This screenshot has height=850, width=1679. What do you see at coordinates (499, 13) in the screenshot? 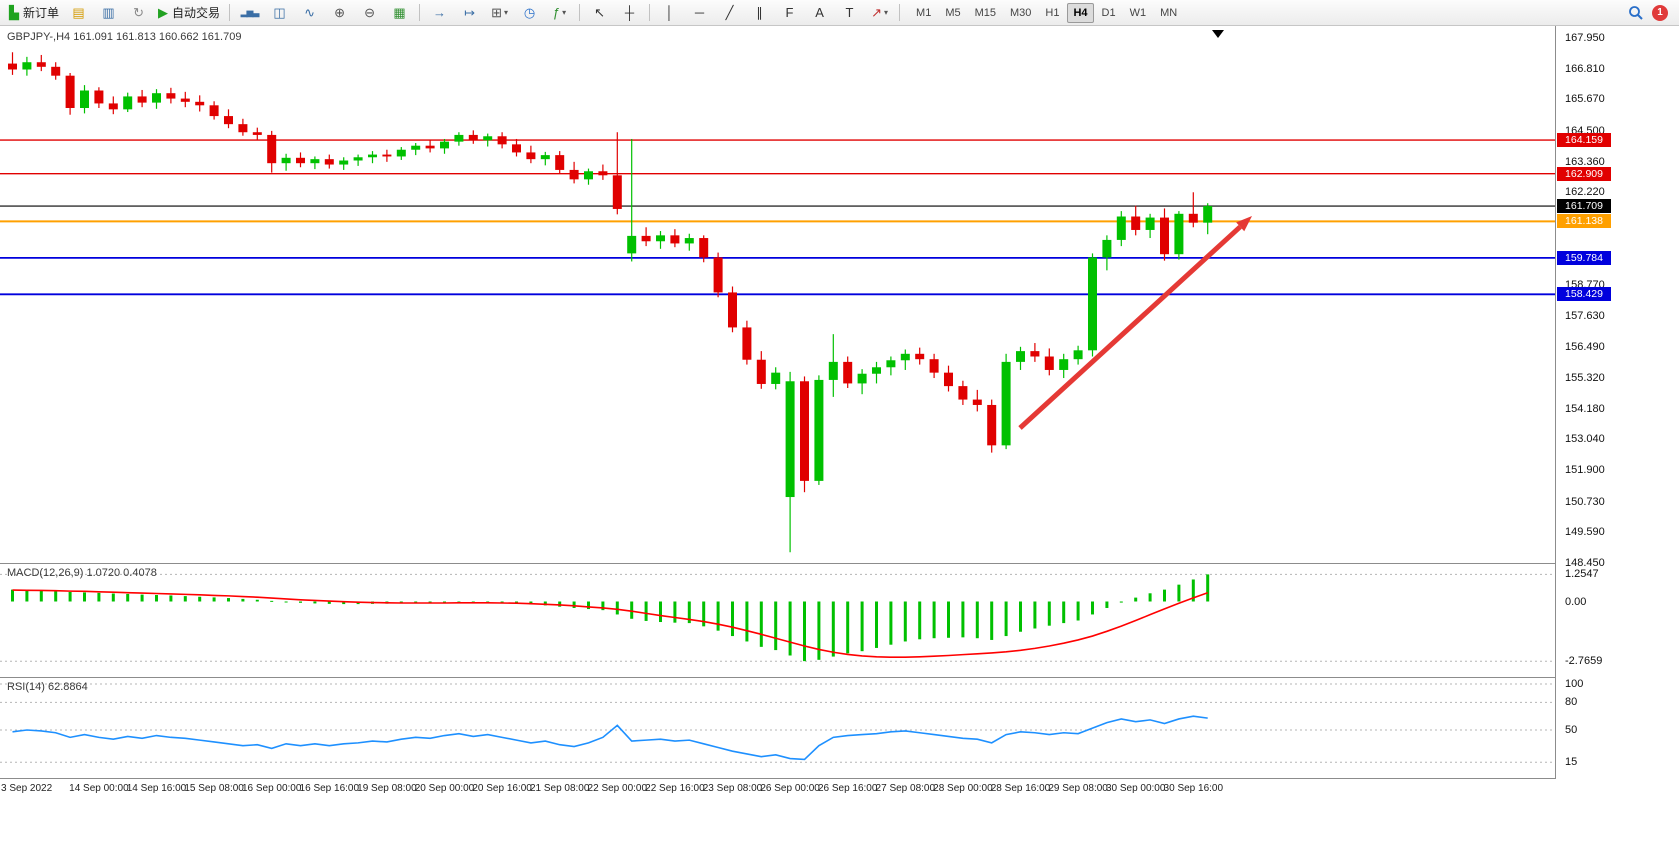
I see `new-subwindow-icon: ⊞ ▾` at bounding box center [499, 13].